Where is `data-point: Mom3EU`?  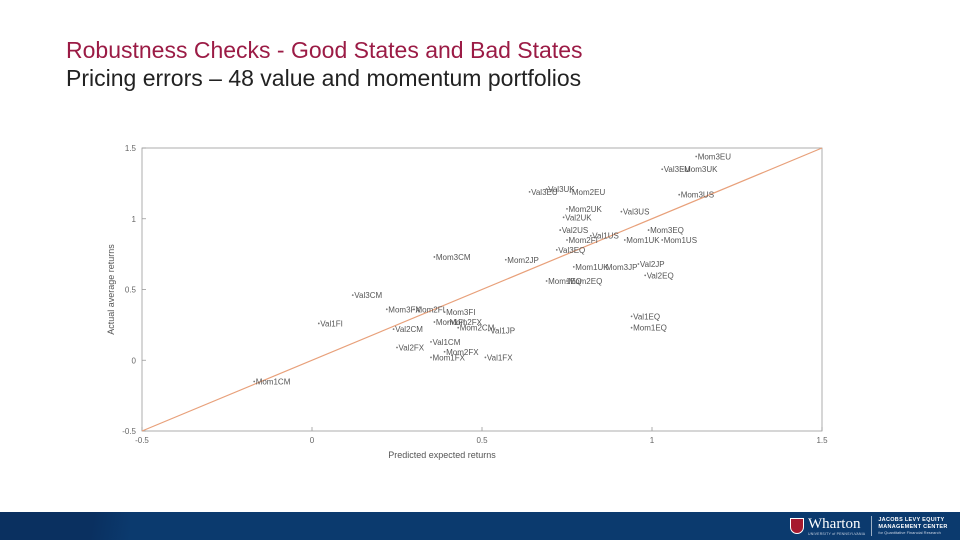 data-point: Mom3EU is located at coordinates (713, 156).